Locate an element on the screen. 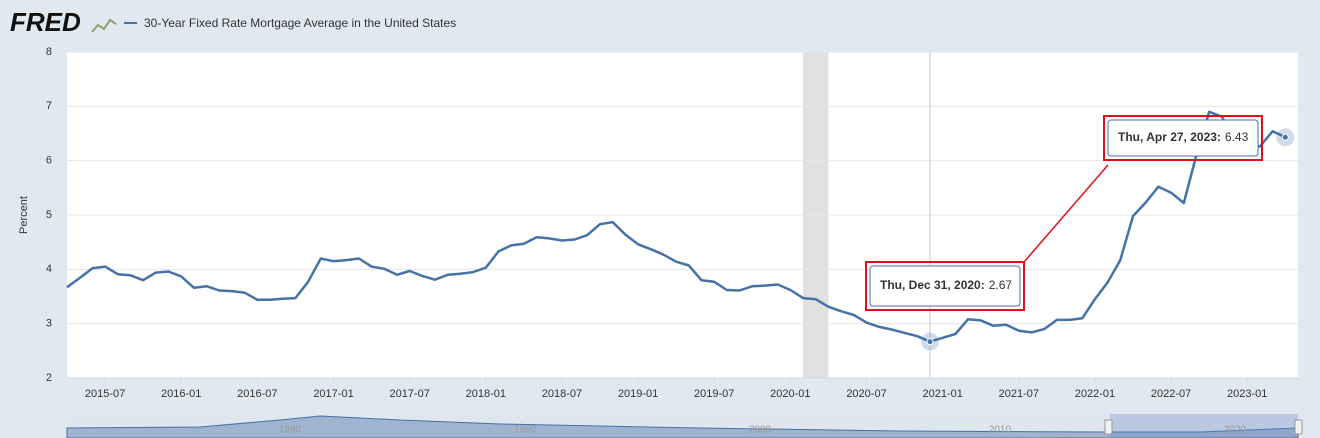  navigator-label: 2000 is located at coordinates (760, 430).